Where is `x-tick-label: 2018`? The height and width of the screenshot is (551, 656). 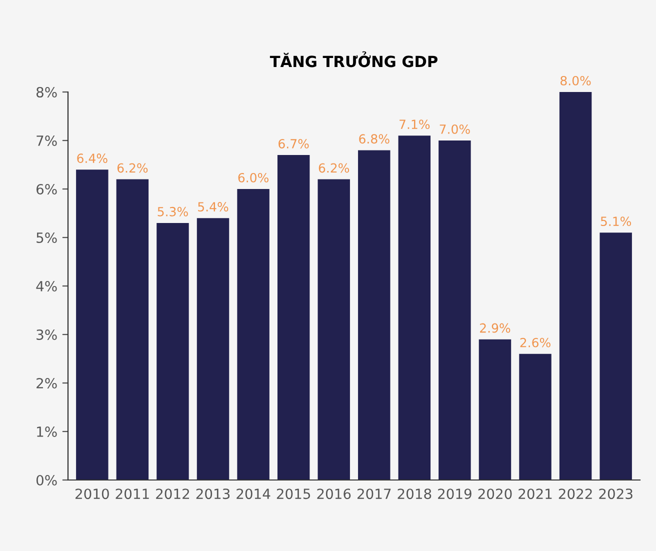 x-tick-label: 2018 is located at coordinates (415, 494).